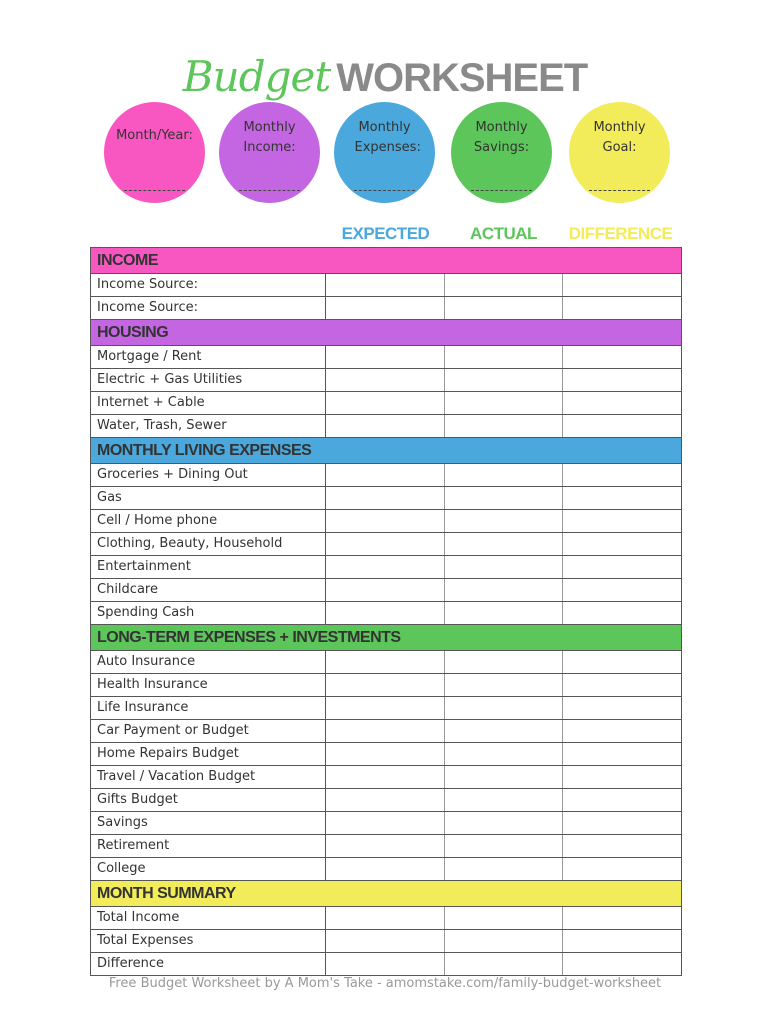 This screenshot has width=770, height=1024. Describe the element at coordinates (209, 777) in the screenshot. I see `row-label: Travel / Vacation Budget` at that location.